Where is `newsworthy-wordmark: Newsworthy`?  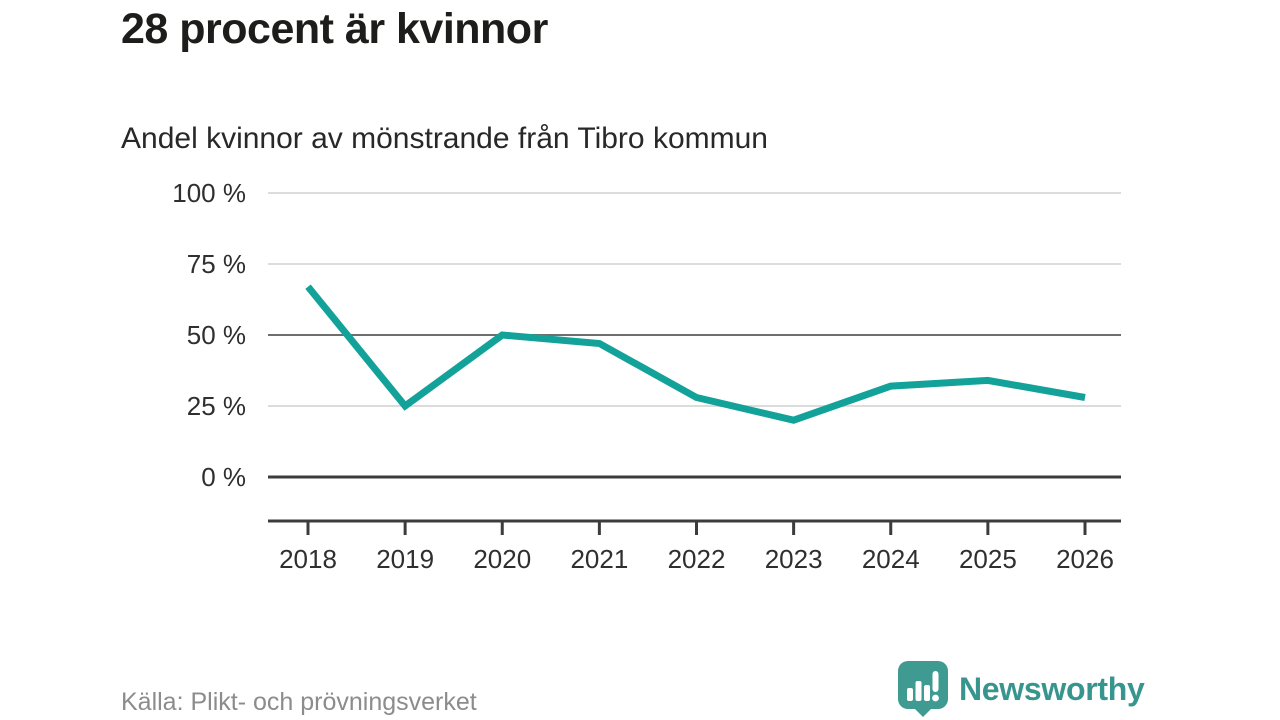 newsworthy-wordmark: Newsworthy is located at coordinates (1052, 688).